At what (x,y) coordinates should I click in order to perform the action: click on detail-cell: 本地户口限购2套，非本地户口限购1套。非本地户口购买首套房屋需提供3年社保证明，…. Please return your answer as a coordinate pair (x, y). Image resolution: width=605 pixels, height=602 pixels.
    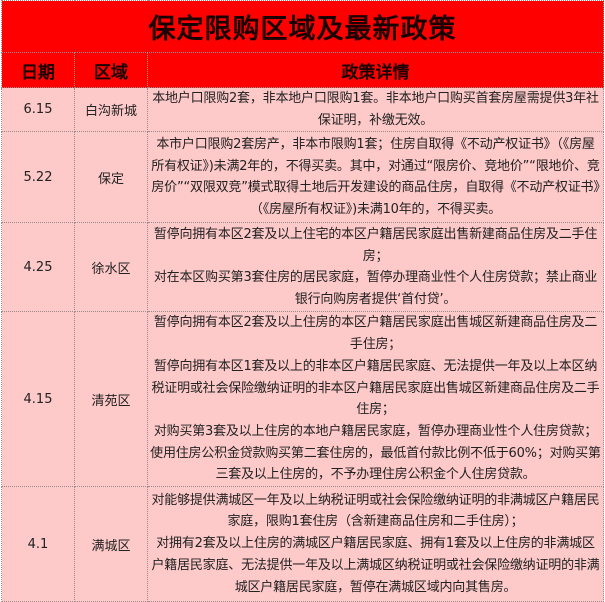
    Looking at the image, I should click on (375, 109).